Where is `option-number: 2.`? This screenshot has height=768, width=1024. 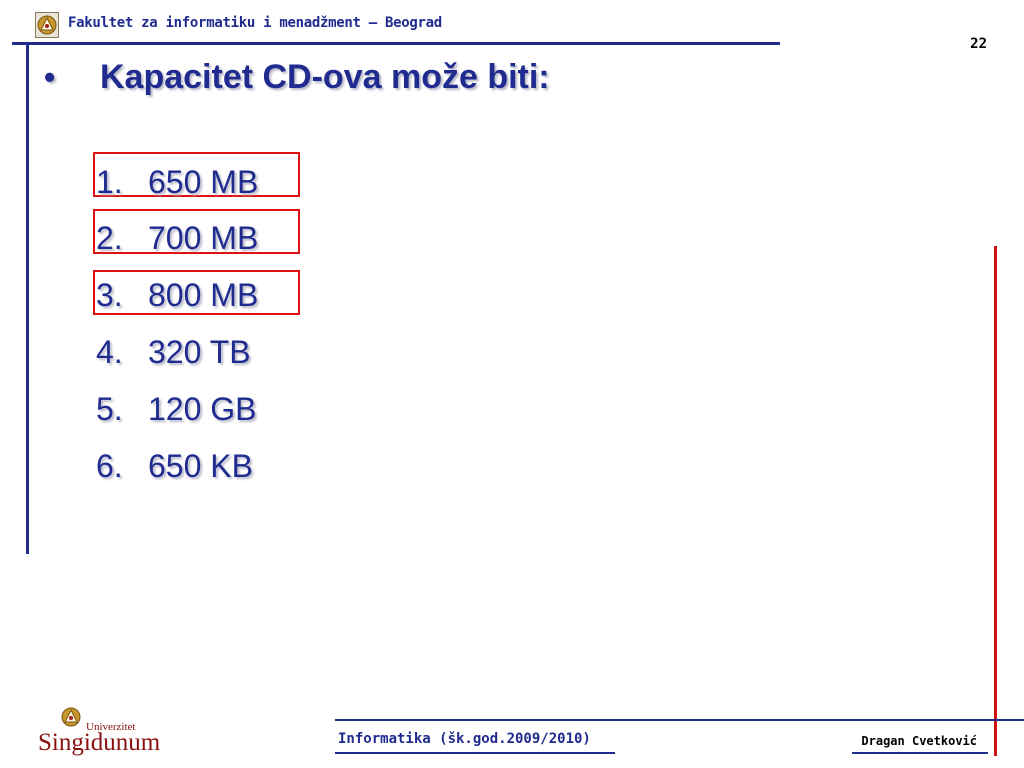 option-number: 2. is located at coordinates (109, 237).